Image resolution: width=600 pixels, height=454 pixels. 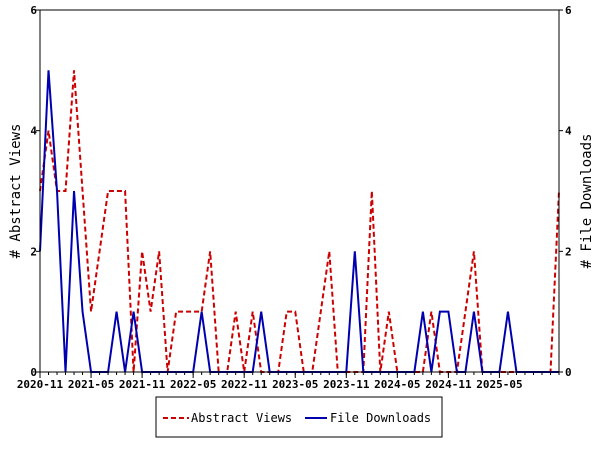 What do you see at coordinates (587, 201) in the screenshot?
I see `y2-axis-title: # File Downloads` at bounding box center [587, 201].